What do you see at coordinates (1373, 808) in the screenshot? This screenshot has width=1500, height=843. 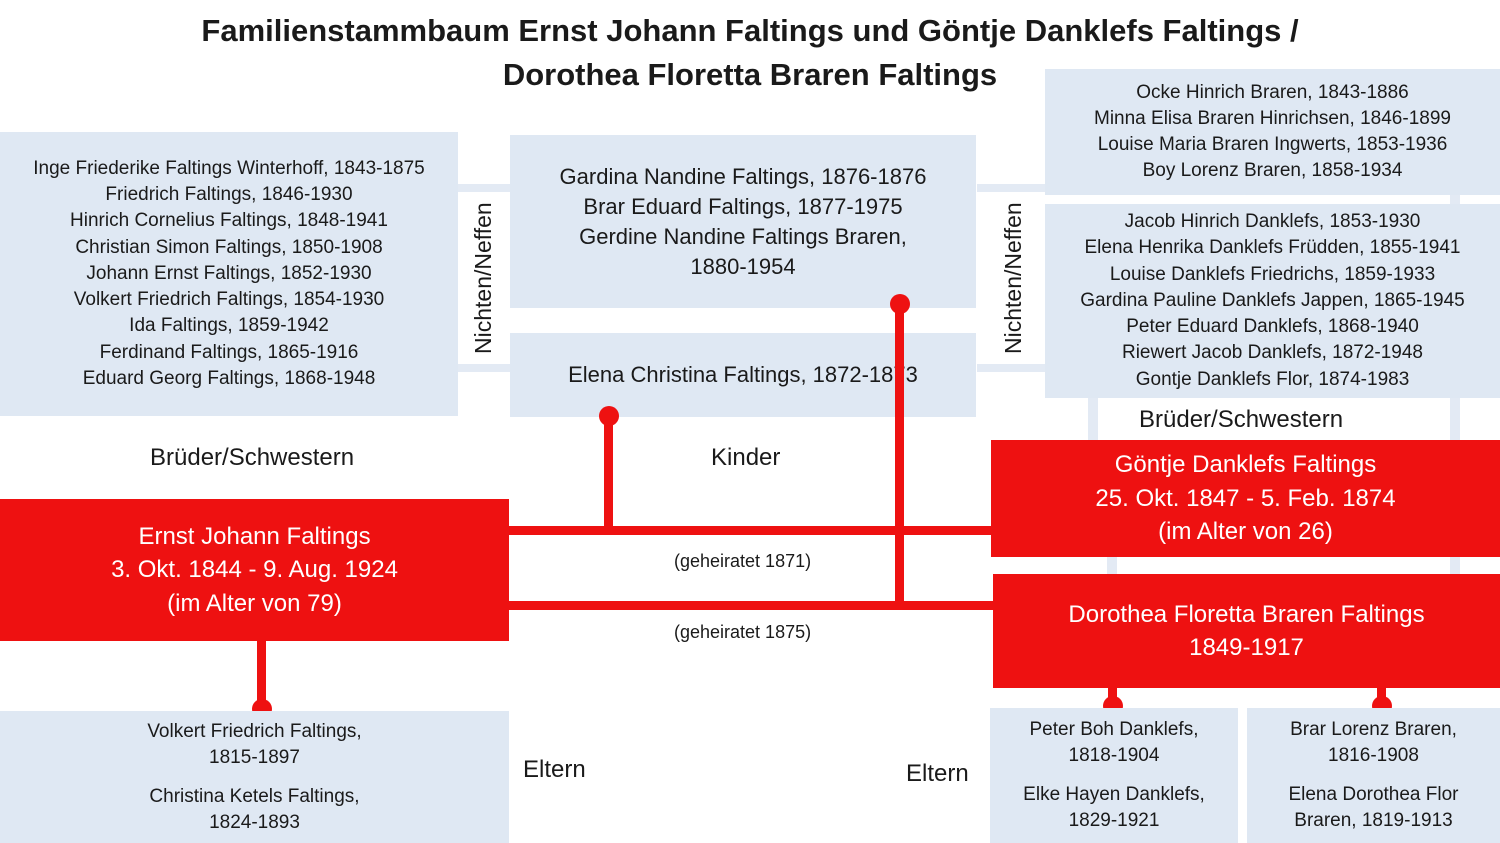 I see `parent-entry: Elena Dorothea Flor Braren, 1819-1913` at bounding box center [1373, 808].